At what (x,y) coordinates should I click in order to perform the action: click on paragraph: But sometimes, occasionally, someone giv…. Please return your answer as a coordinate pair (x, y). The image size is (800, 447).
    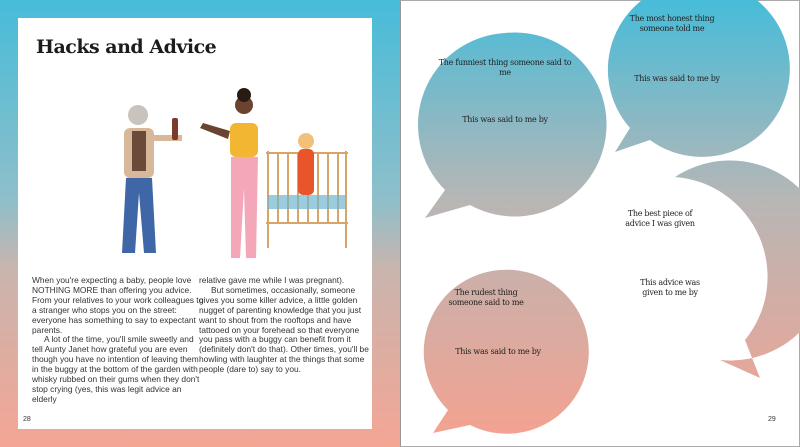
    Looking at the image, I should click on (284, 329).